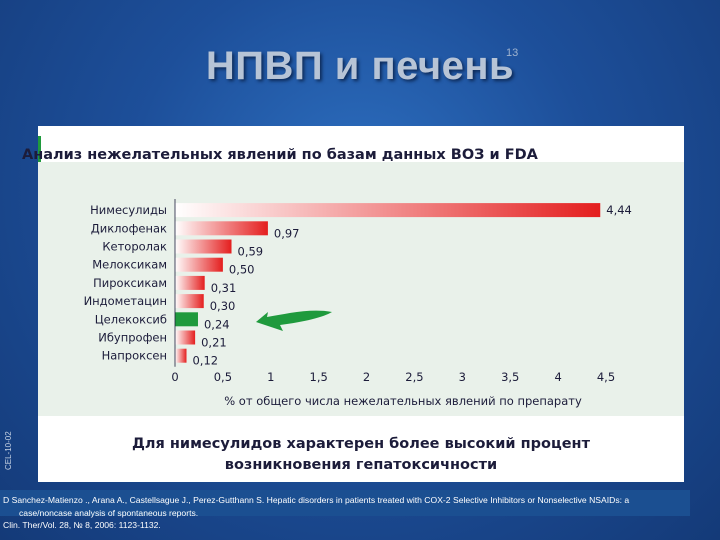  Describe the element at coordinates (214, 343) in the screenshot. I see `value-label: 0,21` at that location.